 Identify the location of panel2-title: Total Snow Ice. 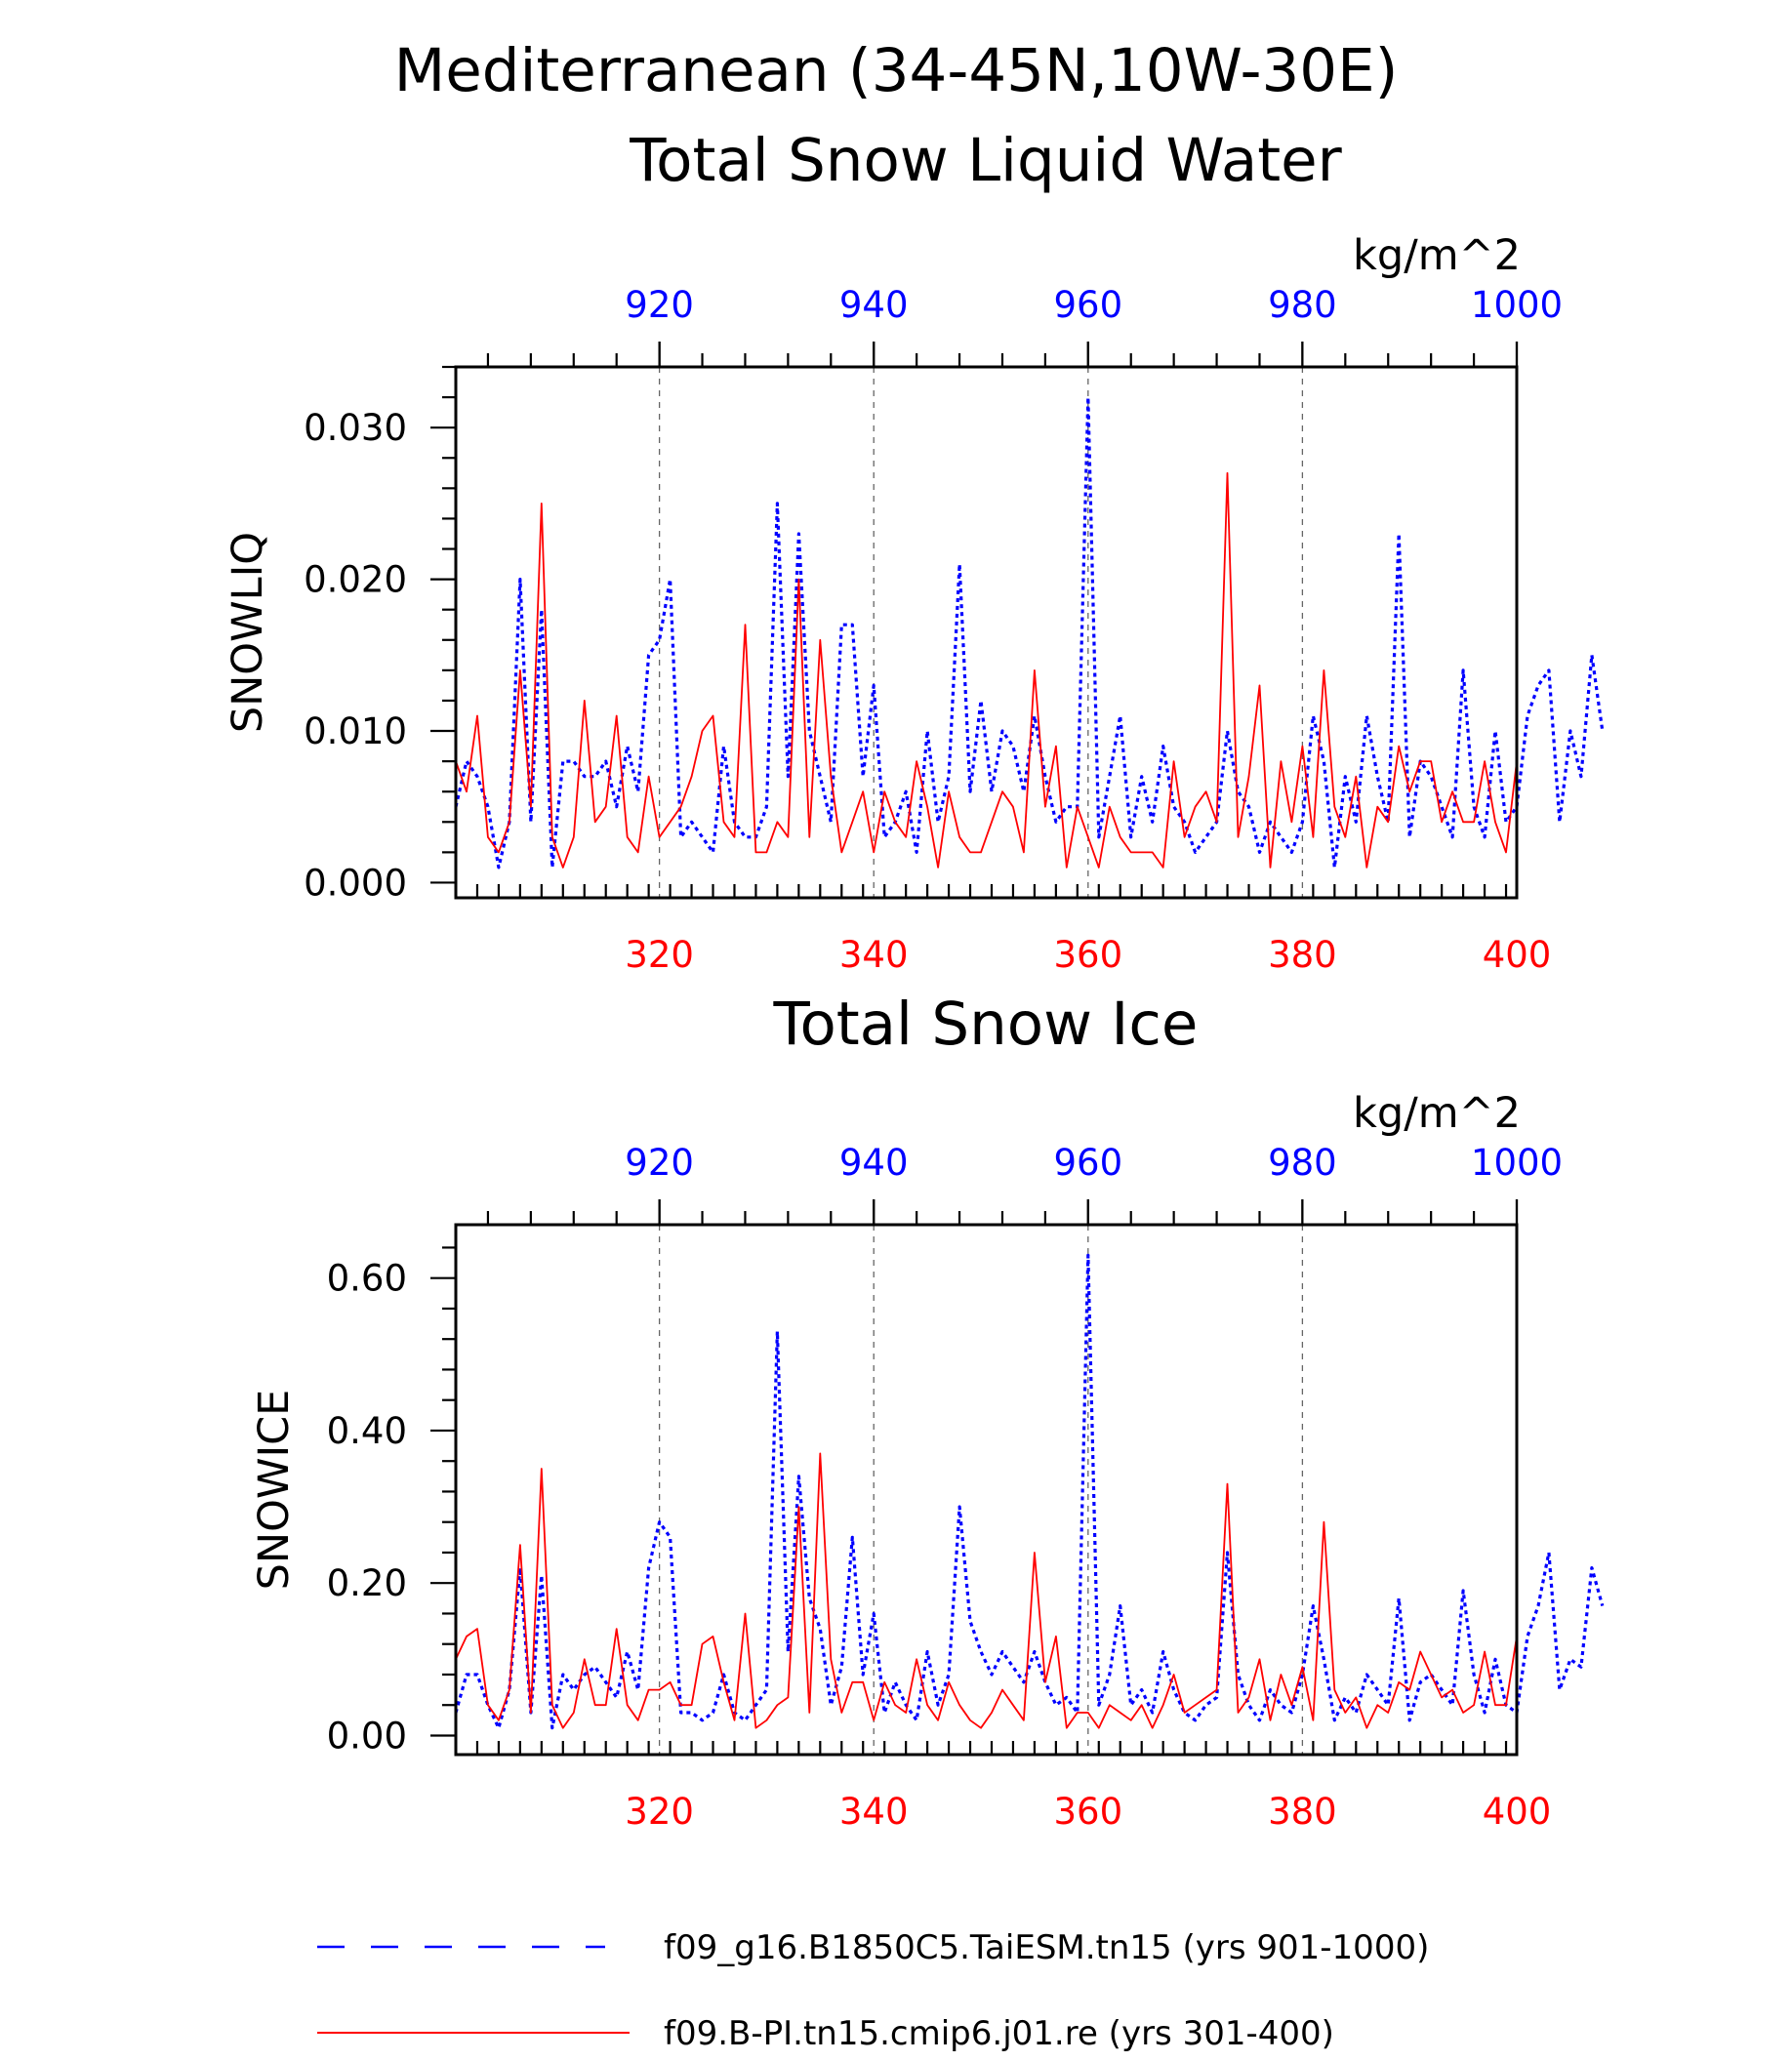
(986, 1024).